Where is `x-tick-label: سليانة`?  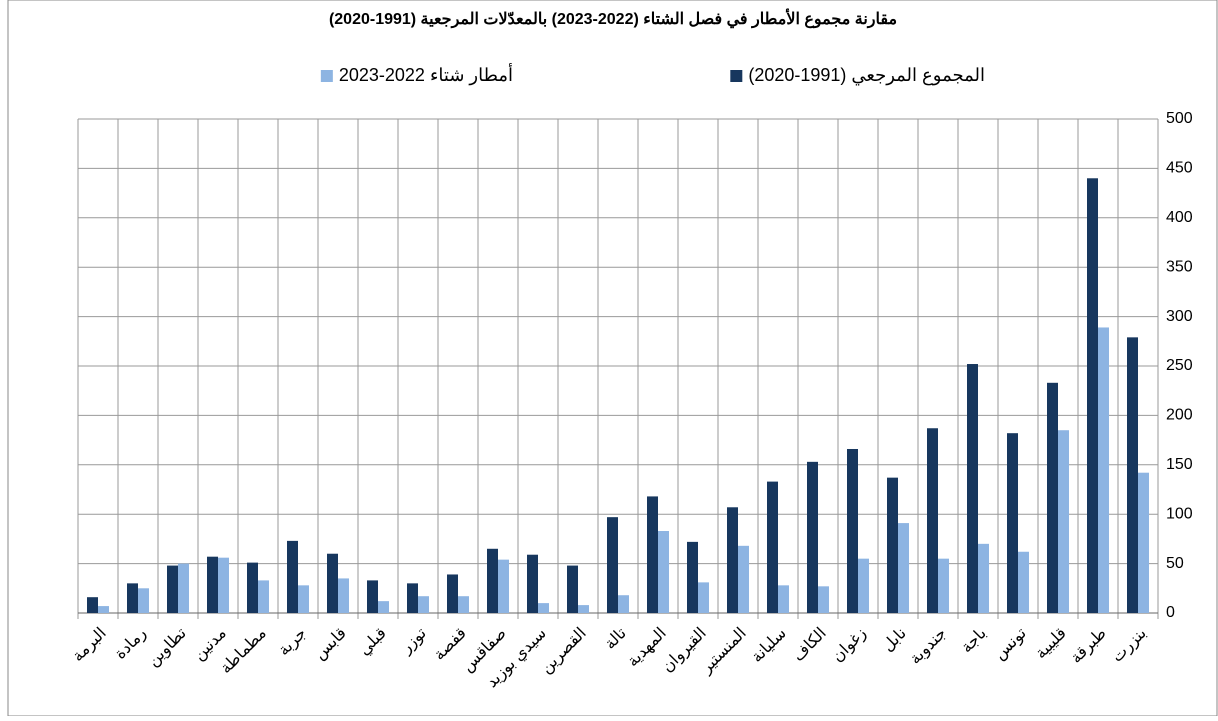 x-tick-label: سليانة is located at coordinates (768, 645).